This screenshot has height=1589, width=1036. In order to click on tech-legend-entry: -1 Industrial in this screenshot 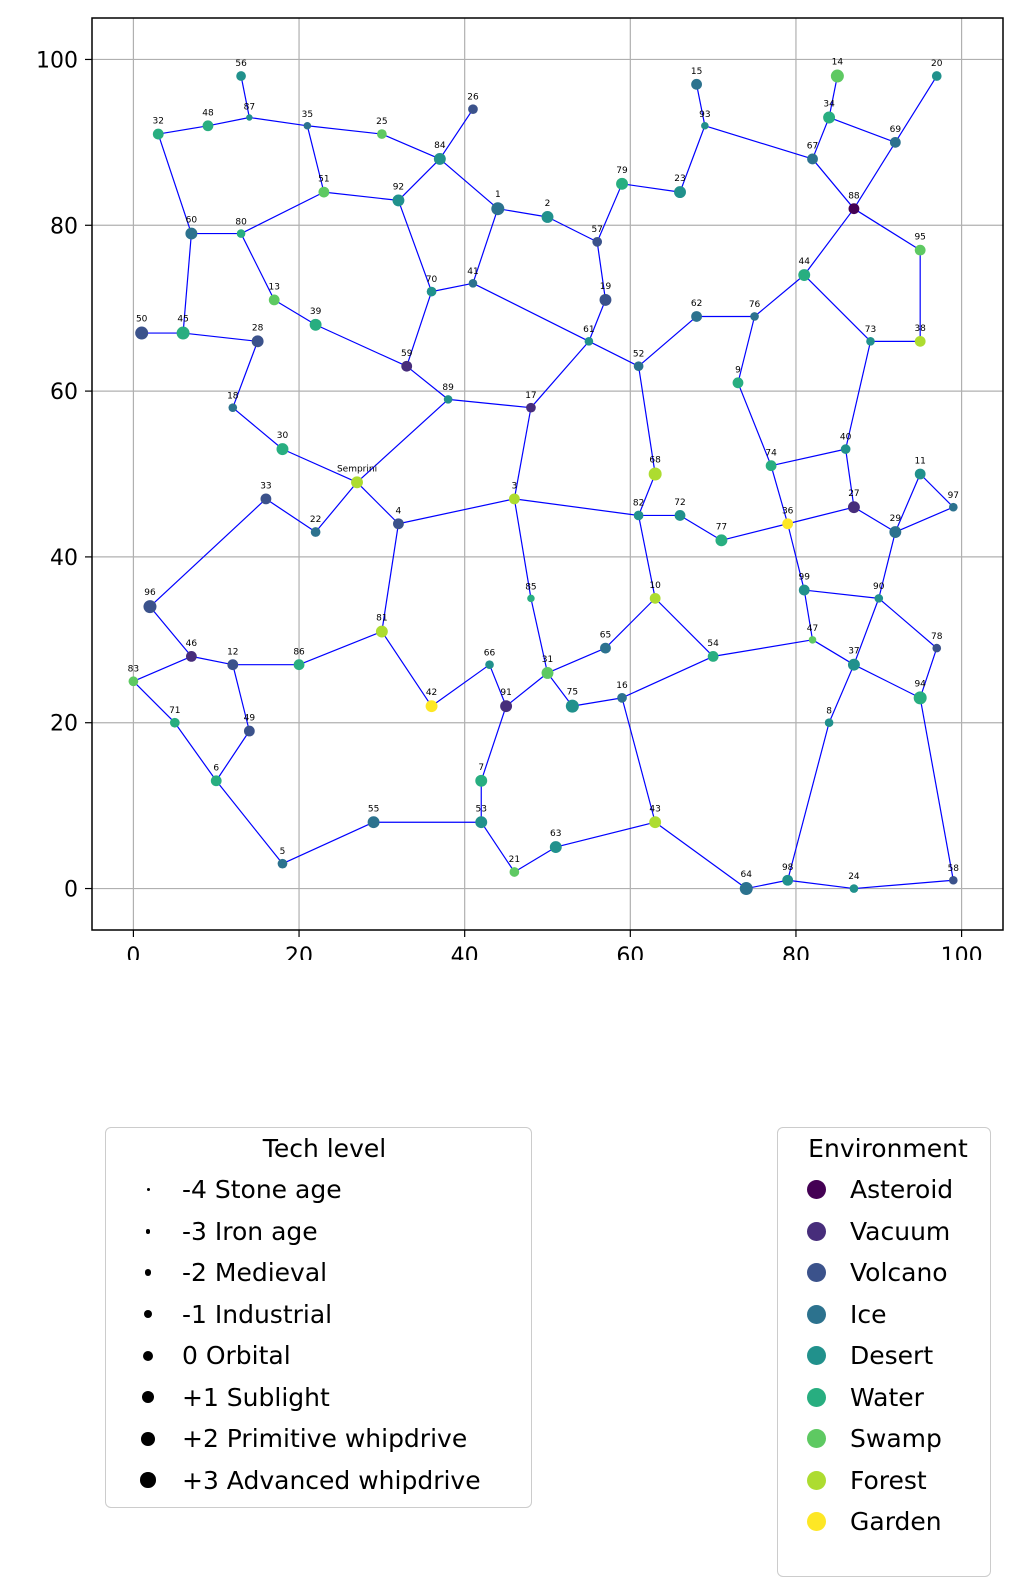, I will do `click(324, 1315)`.